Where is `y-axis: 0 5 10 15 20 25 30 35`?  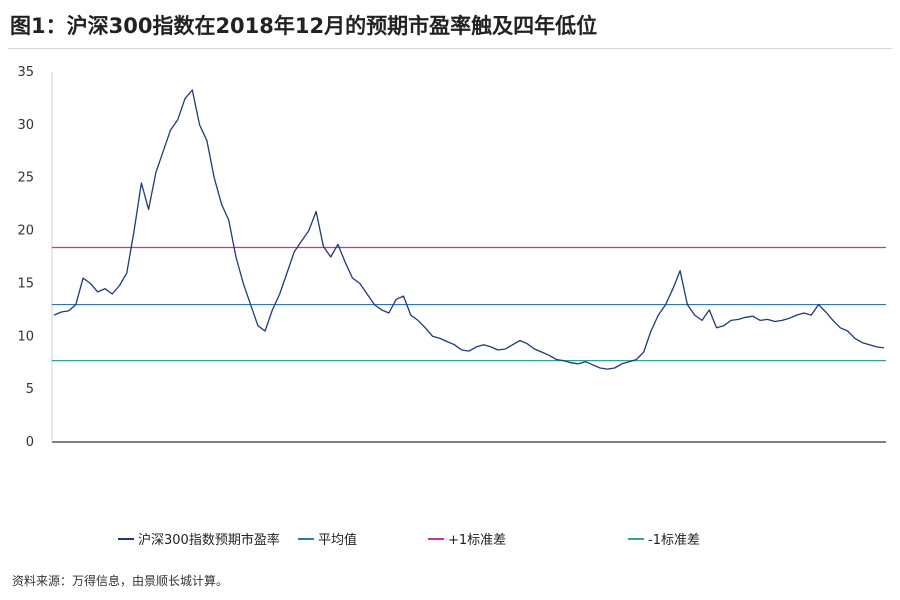 y-axis: 0 5 10 15 20 25 30 35 is located at coordinates (25, 257).